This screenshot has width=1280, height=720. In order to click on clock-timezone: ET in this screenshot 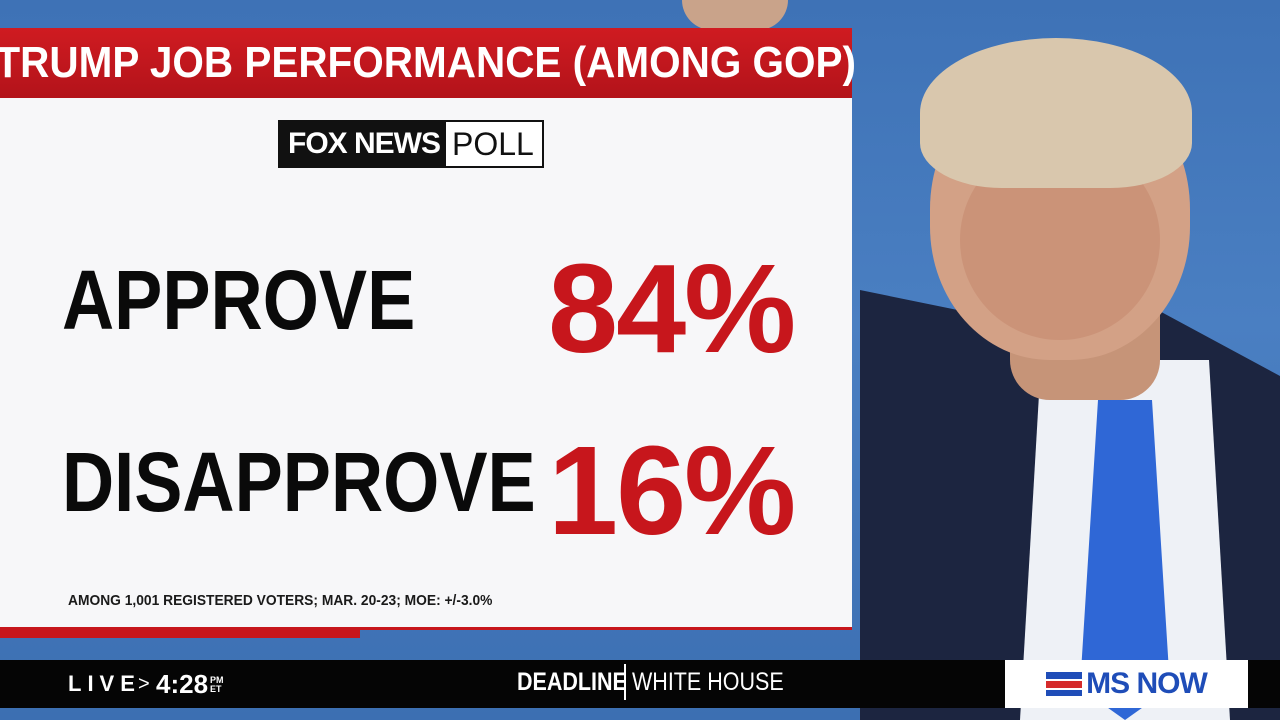, I will do `click(216, 689)`.